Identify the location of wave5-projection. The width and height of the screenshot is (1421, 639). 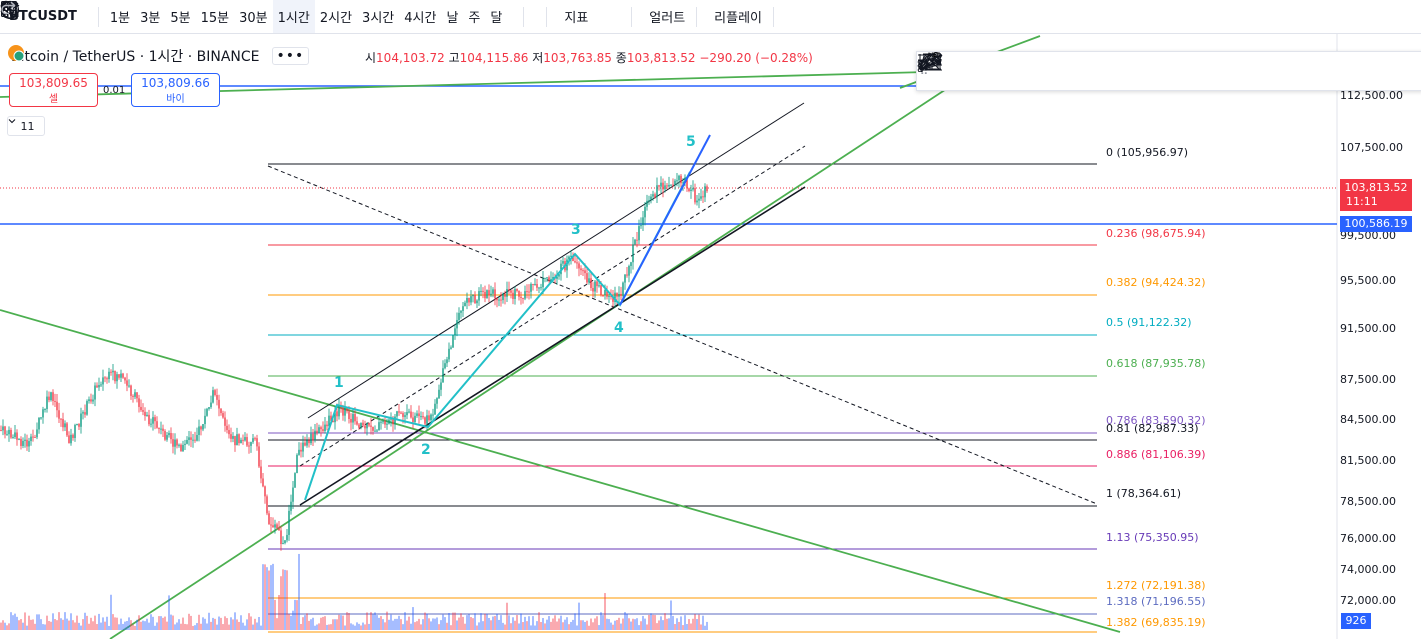
(665, 220).